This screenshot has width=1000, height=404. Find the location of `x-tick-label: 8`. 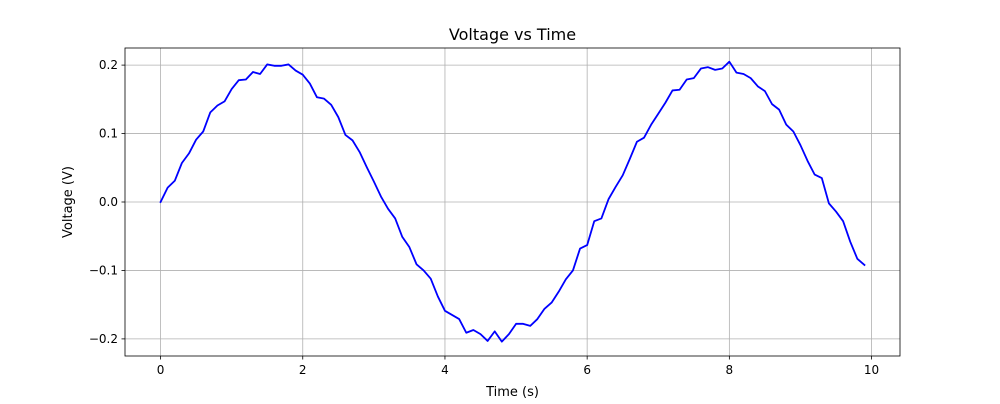

x-tick-label: 8 is located at coordinates (730, 370).